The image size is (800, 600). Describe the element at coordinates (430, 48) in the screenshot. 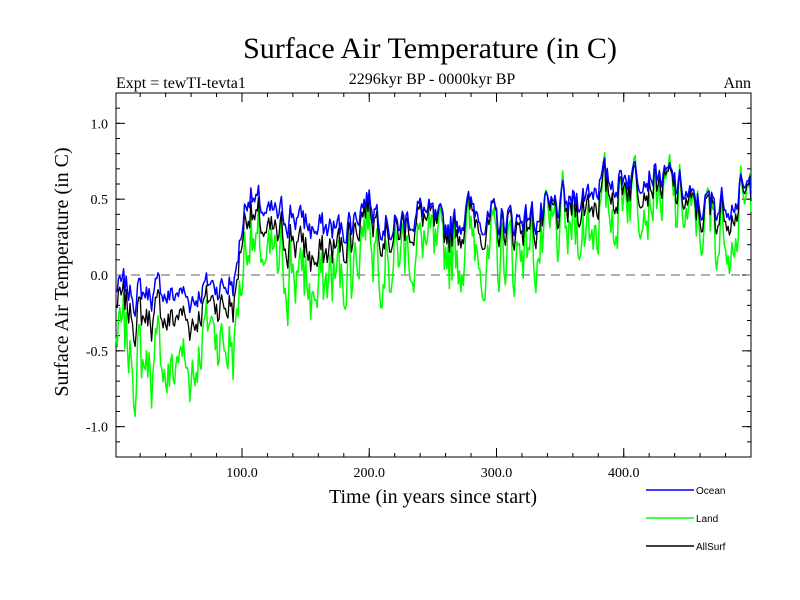

I see `chart-title: Surface Air Temperature (in C)` at that location.